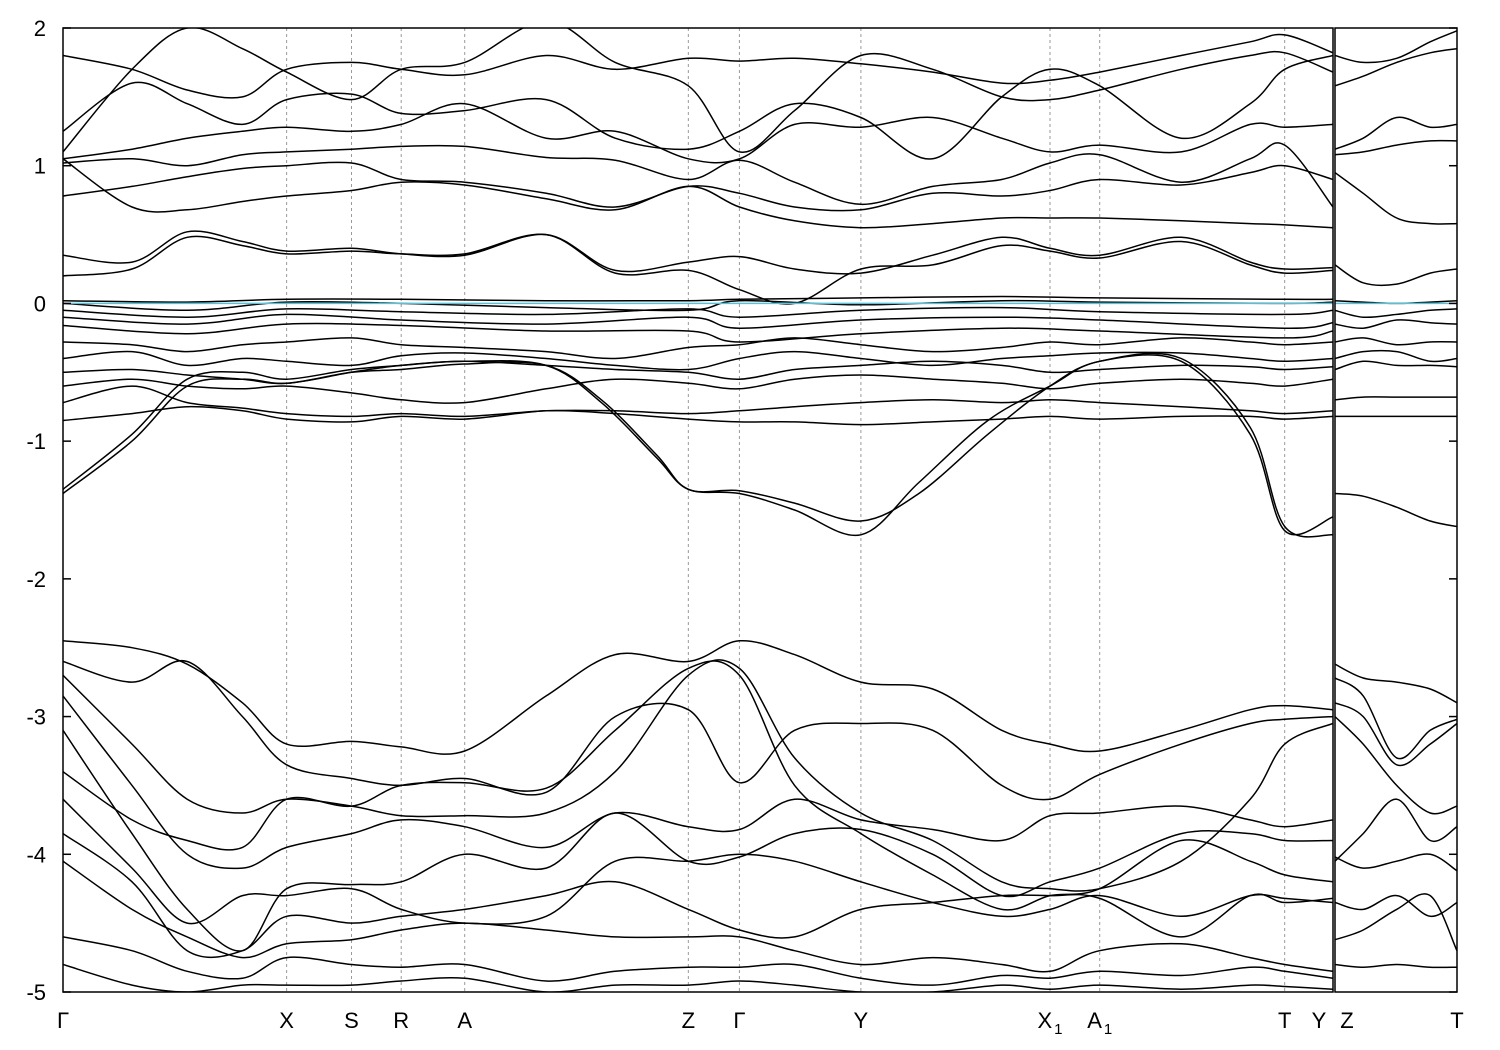 The image size is (1500, 1050). Describe the element at coordinates (36, 717) in the screenshot. I see `y-tick-label: -3` at that location.